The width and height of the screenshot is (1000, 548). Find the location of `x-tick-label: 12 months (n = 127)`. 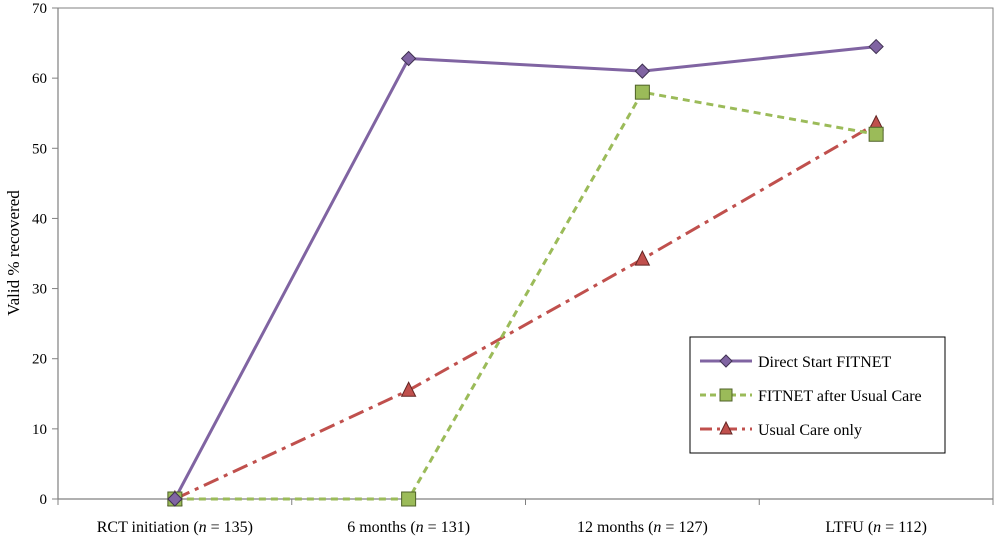

x-tick-label: 12 months (n = 127) is located at coordinates (642, 527).